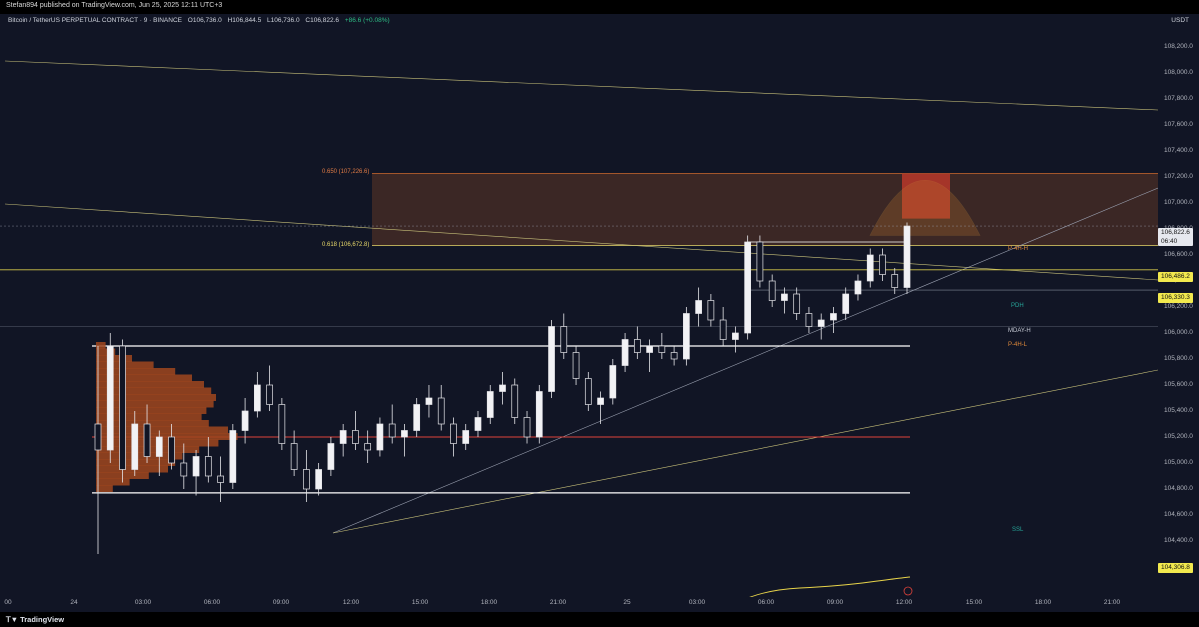 The width and height of the screenshot is (1199, 627). Describe the element at coordinates (1178, 332) in the screenshot. I see `price-tick: 106,000.0` at that location.